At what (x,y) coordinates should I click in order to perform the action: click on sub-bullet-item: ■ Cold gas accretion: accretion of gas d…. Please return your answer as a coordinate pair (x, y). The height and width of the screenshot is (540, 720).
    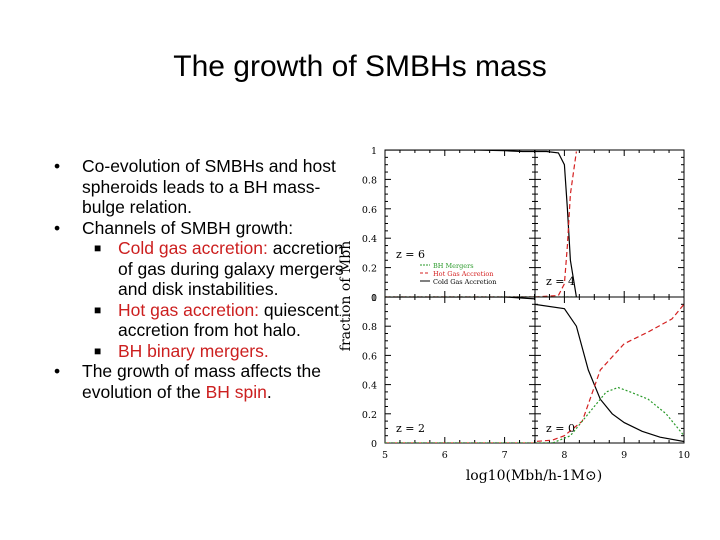
    Looking at the image, I should click on (199, 269).